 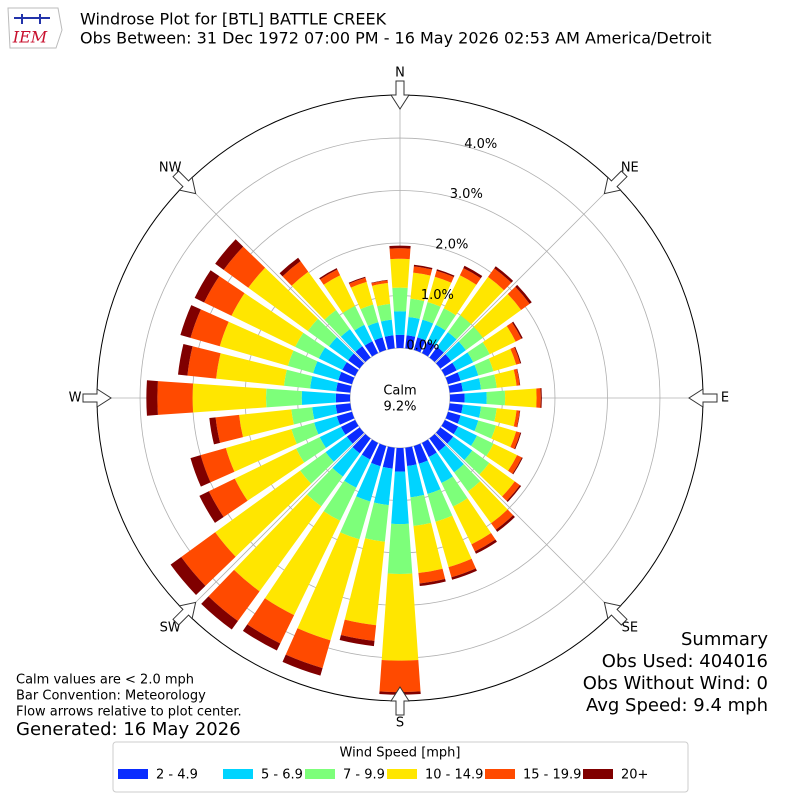 I want to click on calm-label: Calm, so click(x=399, y=391).